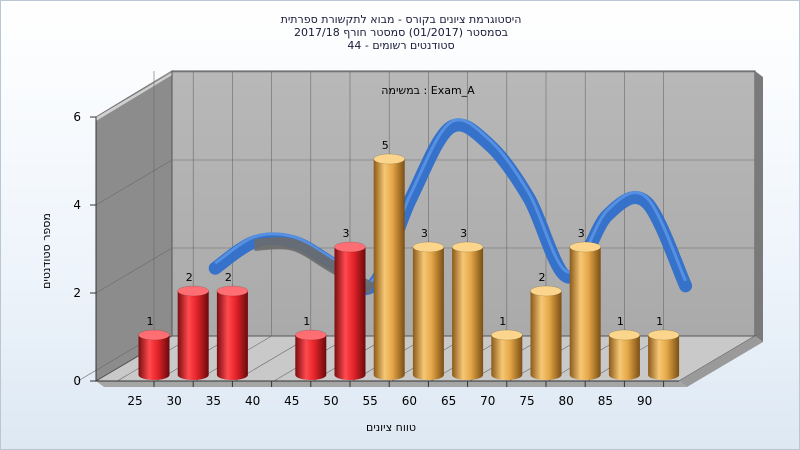  What do you see at coordinates (644, 401) in the screenshot?
I see `x-tick-label-13: 90` at bounding box center [644, 401].